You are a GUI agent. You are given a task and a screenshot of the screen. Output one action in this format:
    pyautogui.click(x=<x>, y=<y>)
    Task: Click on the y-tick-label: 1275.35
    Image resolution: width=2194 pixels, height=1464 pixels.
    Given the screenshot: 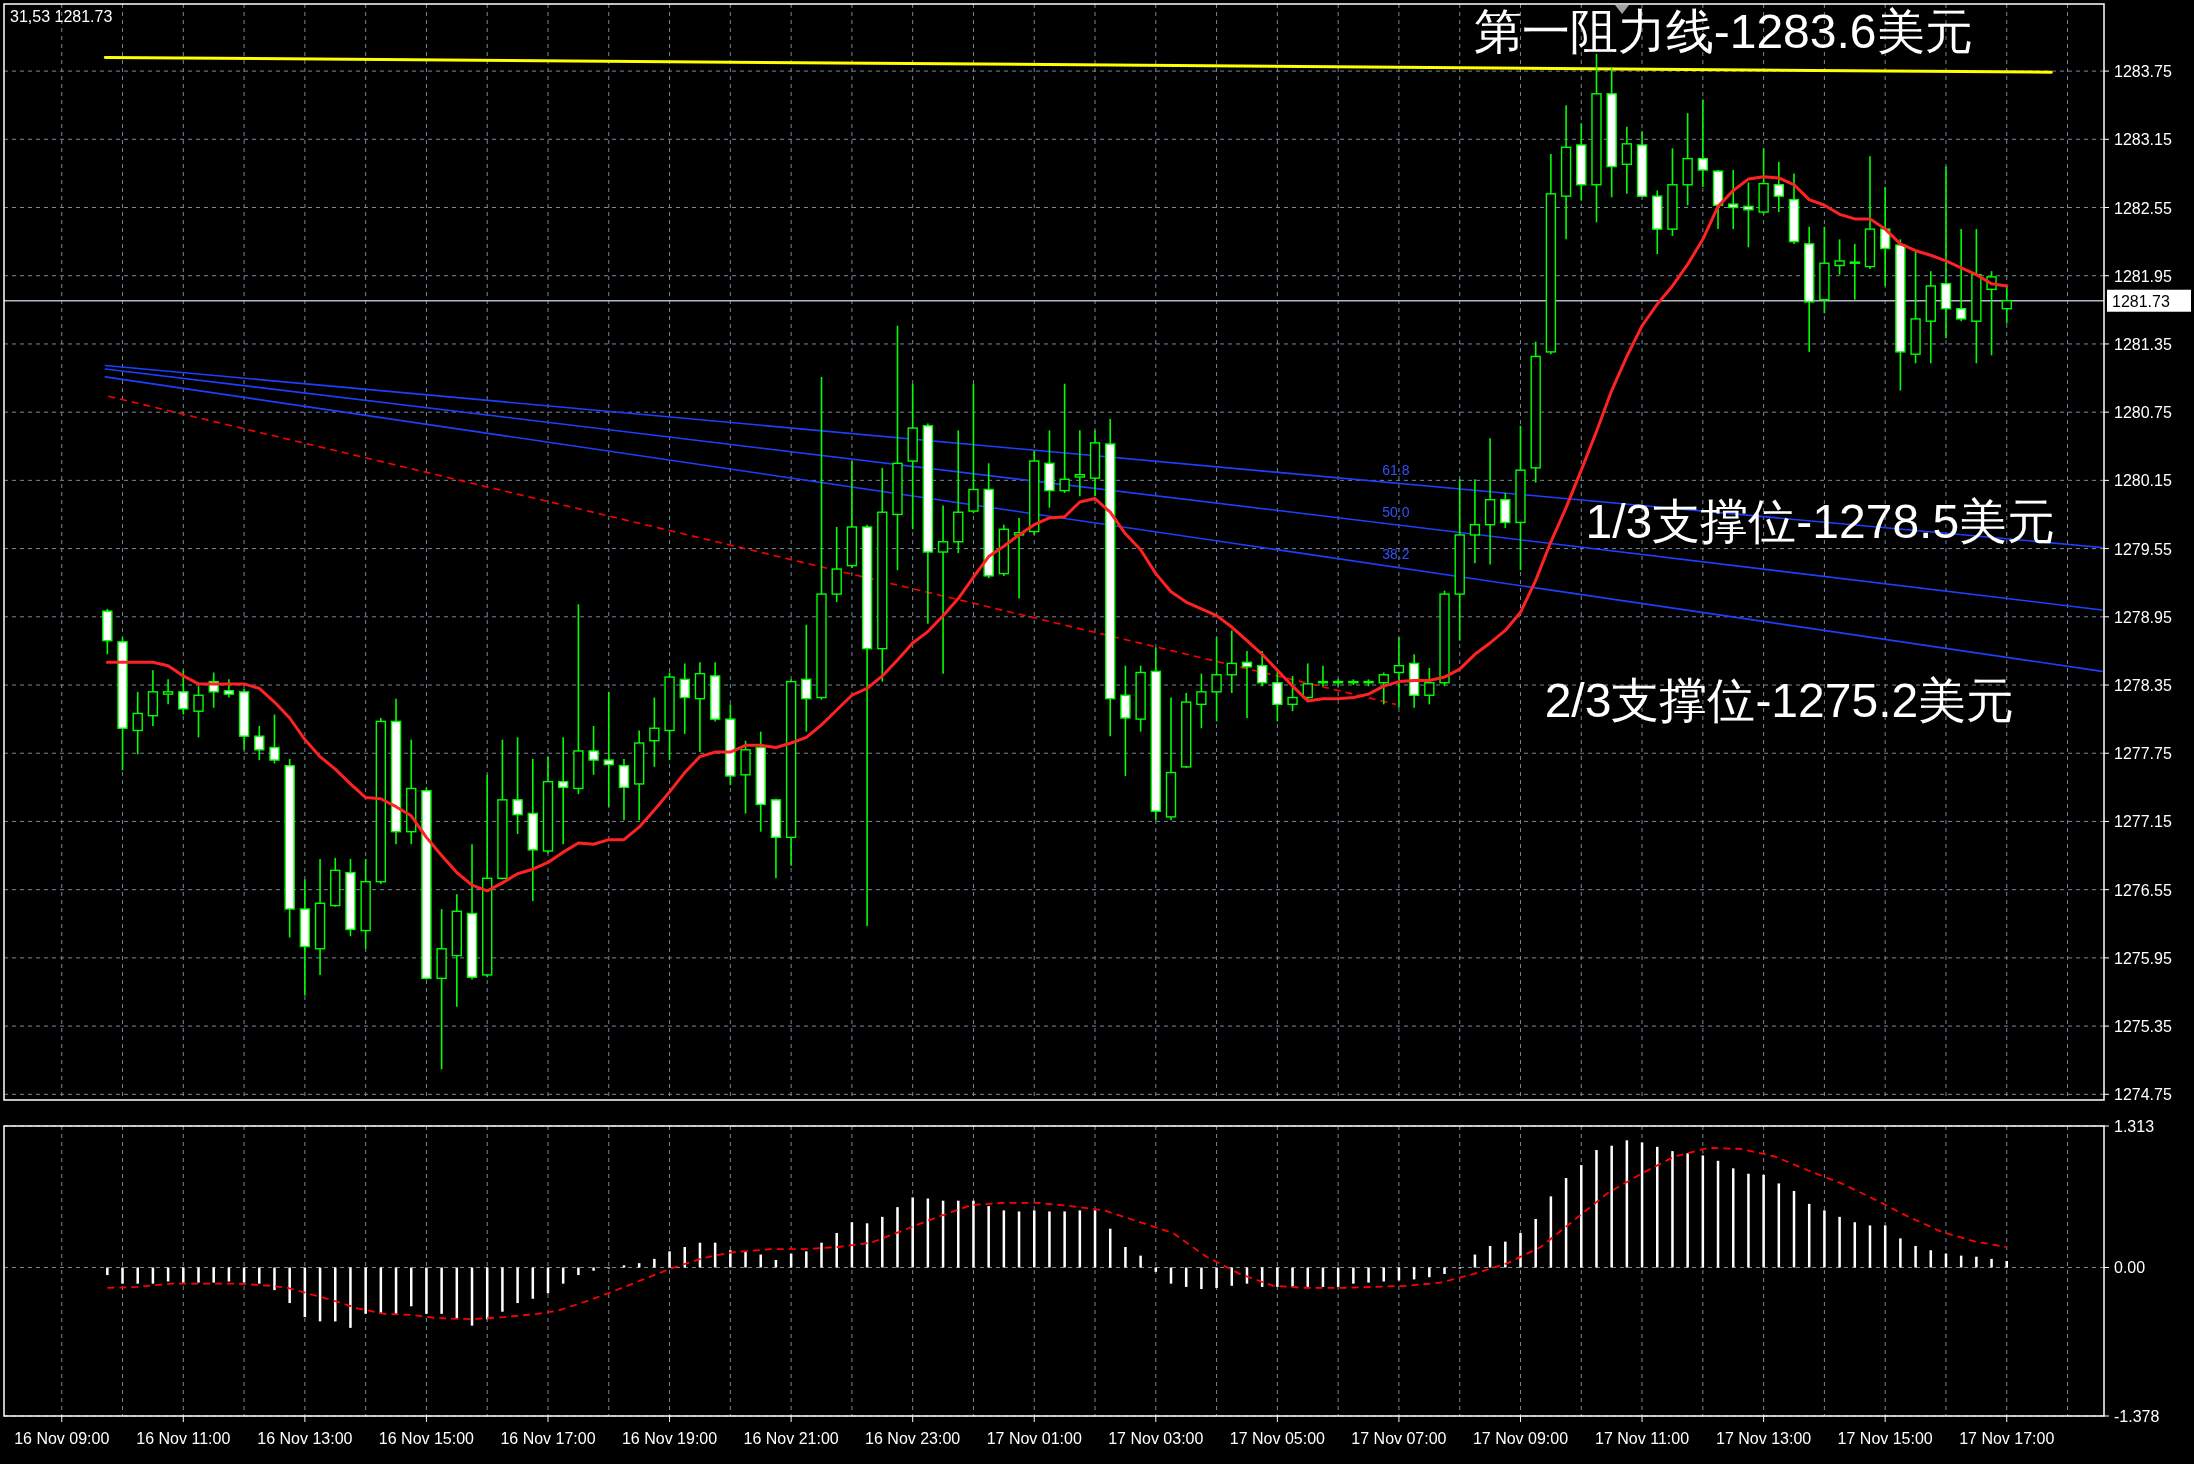 What is the action you would take?
    pyautogui.click(x=2143, y=1027)
    